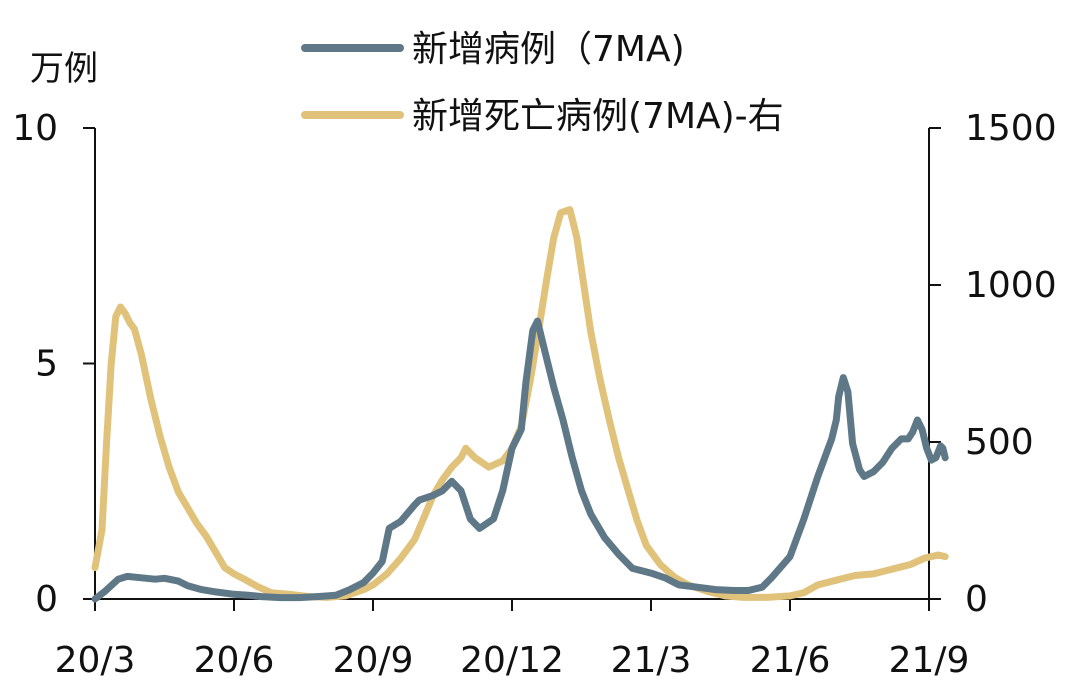 The width and height of the screenshot is (1080, 687). I want to click on right-y-tick-label: 0, so click(976, 599).